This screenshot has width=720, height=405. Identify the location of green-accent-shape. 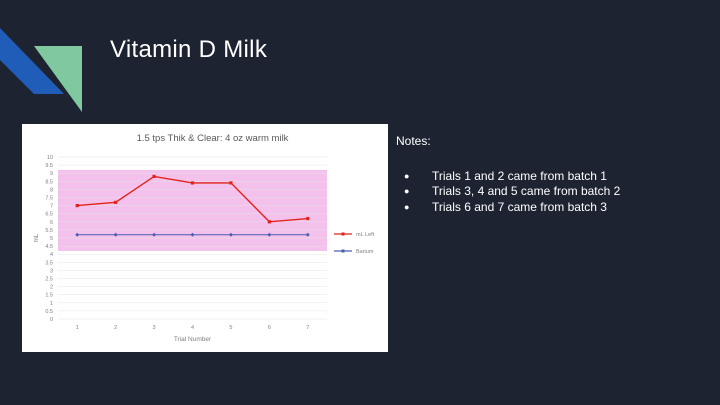
(58, 79).